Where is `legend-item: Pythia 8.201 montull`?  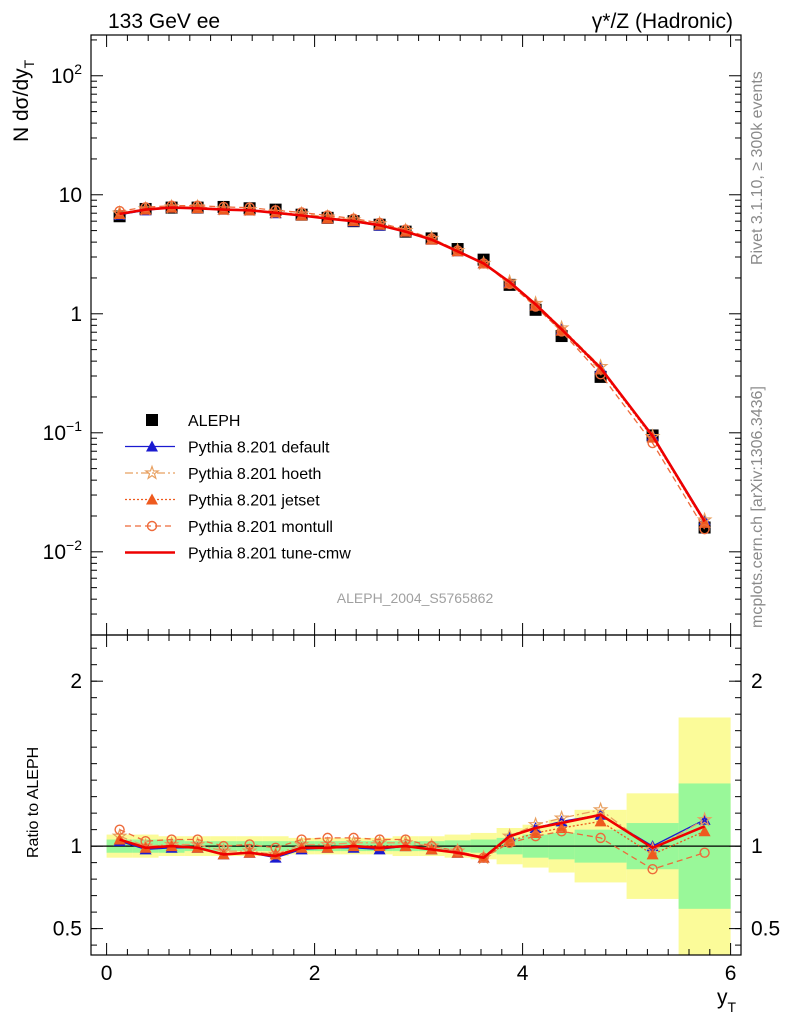 legend-item: Pythia 8.201 montull is located at coordinates (229, 527).